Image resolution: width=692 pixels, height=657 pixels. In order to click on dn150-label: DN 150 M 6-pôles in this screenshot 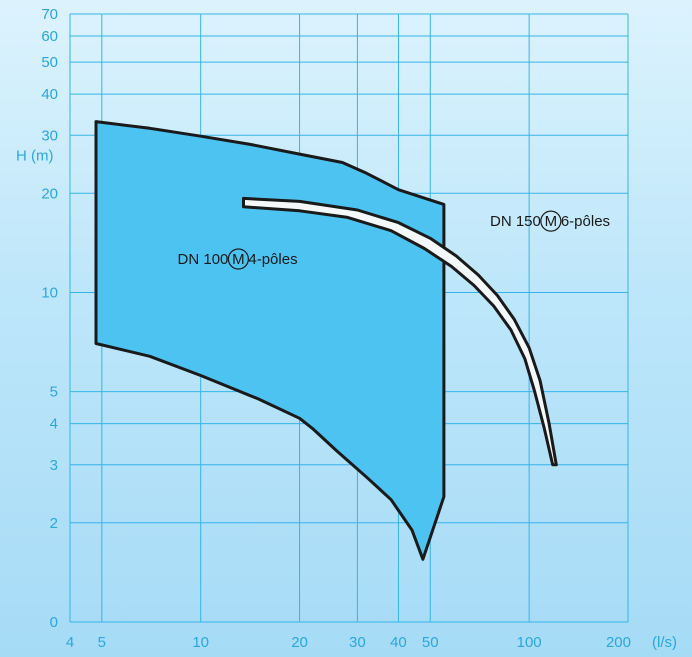, I will do `click(550, 221)`.